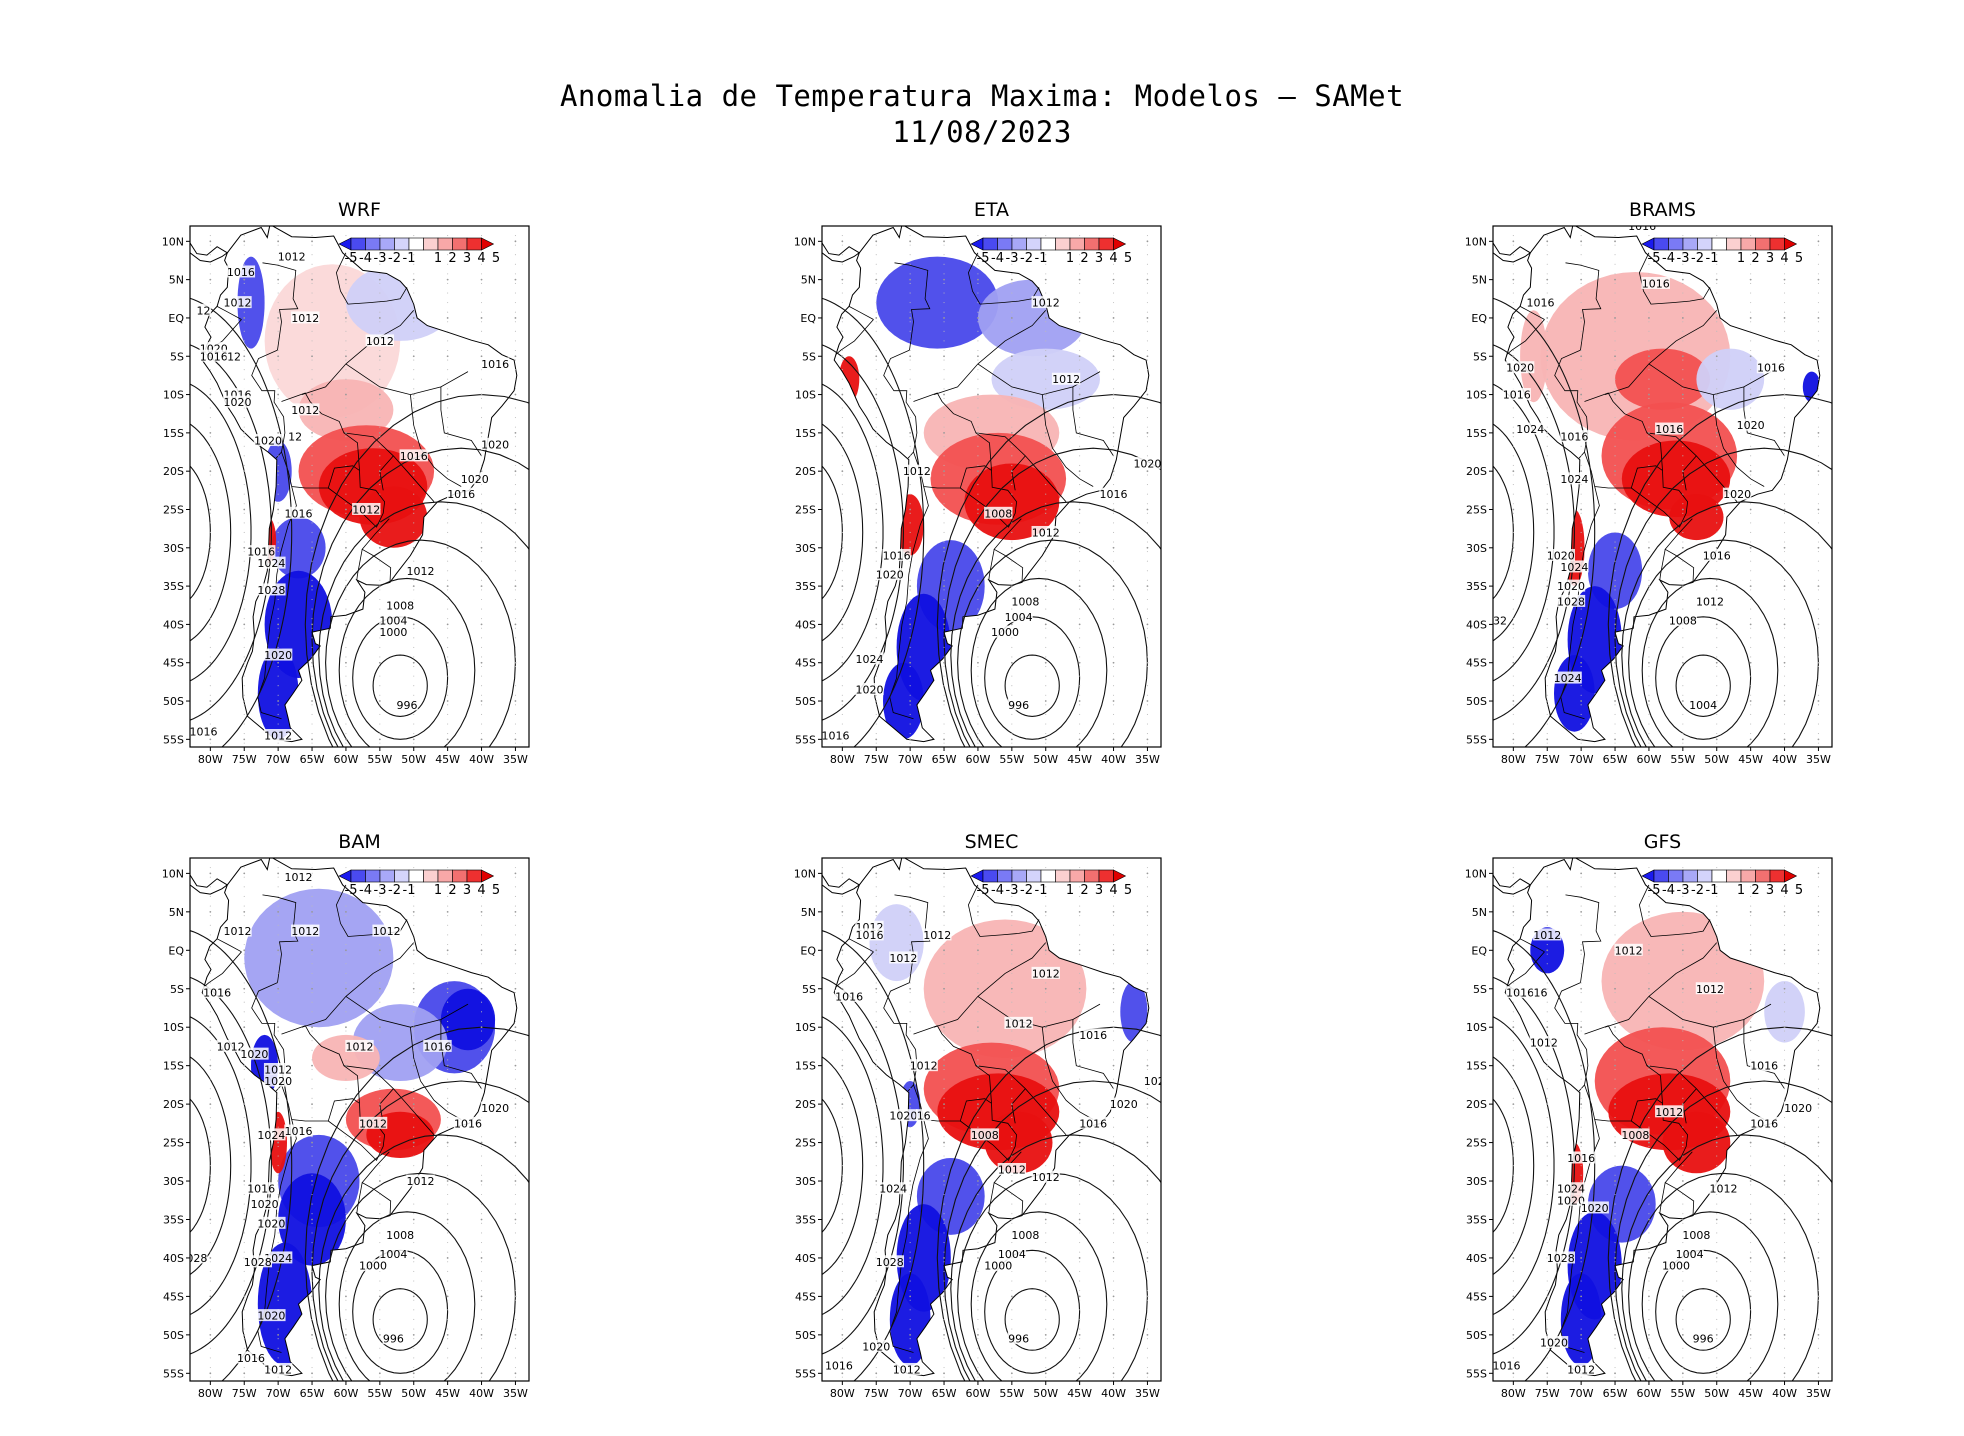 The image size is (1964, 1436). What do you see at coordinates (1799, 890) in the screenshot?
I see `colorbar-label: 5` at bounding box center [1799, 890].